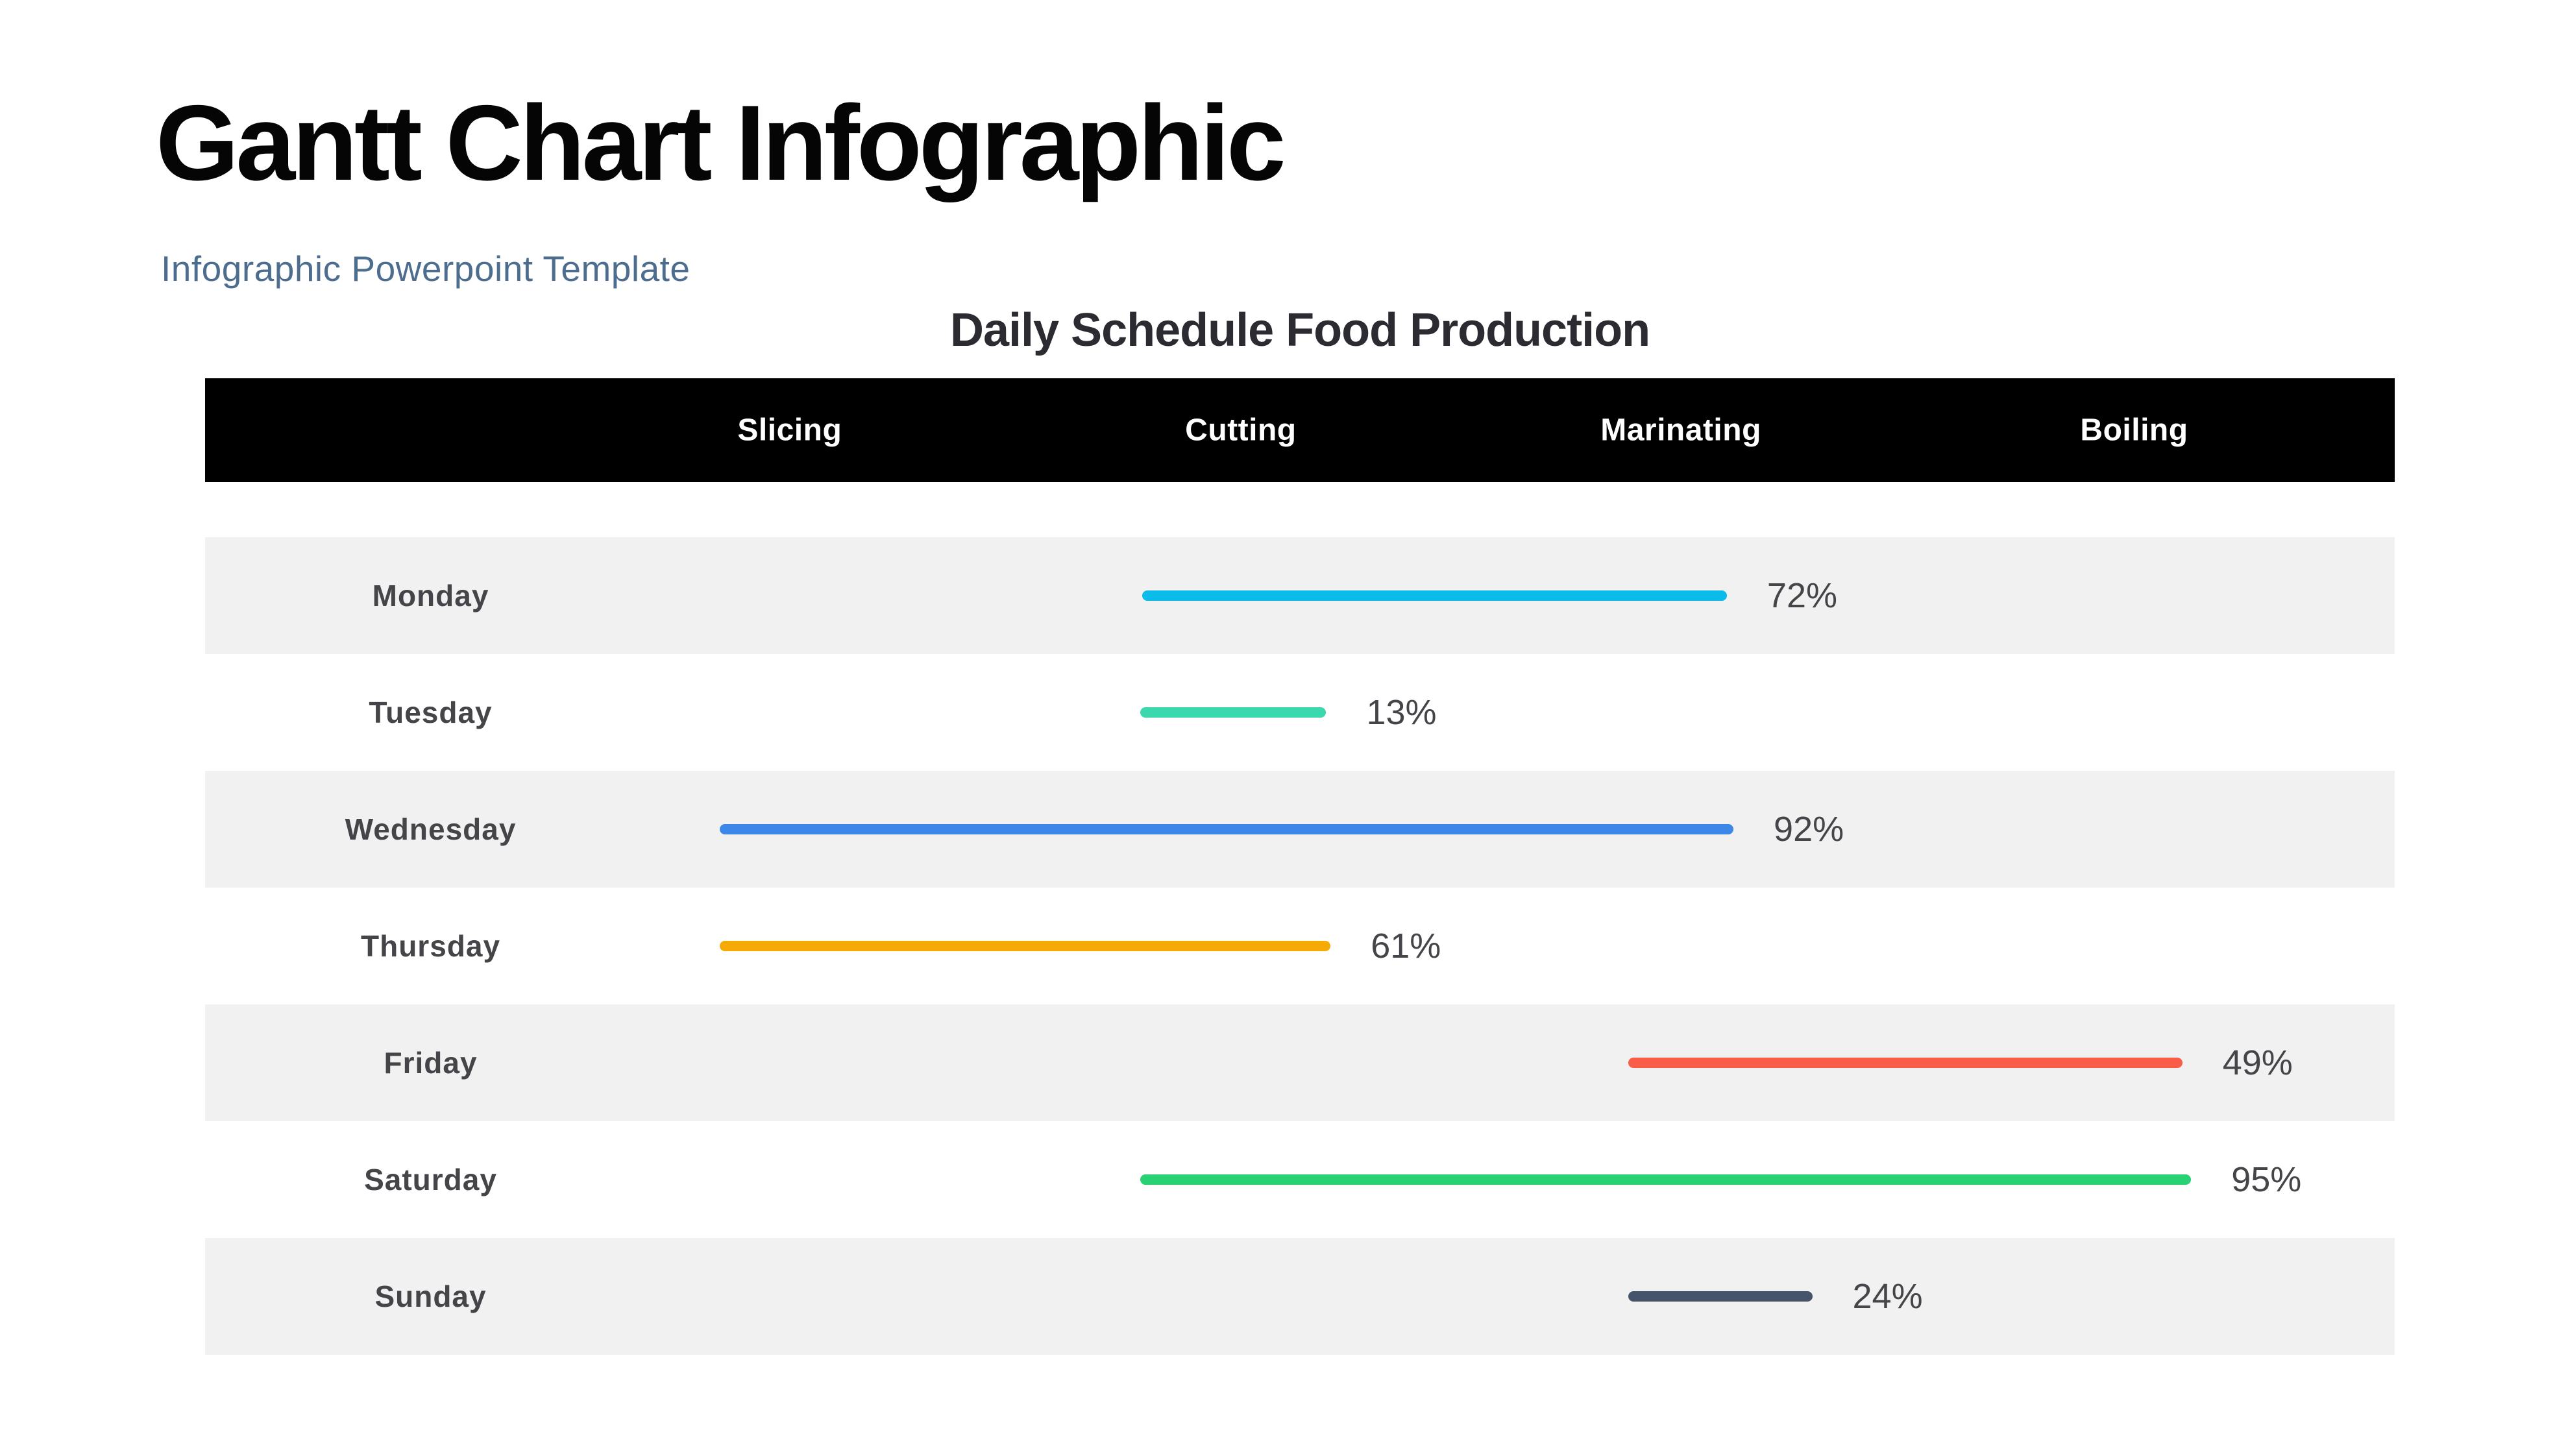 This screenshot has width=2568, height=1456. What do you see at coordinates (1680, 430) in the screenshot?
I see `column-header-marinating: Marinating` at bounding box center [1680, 430].